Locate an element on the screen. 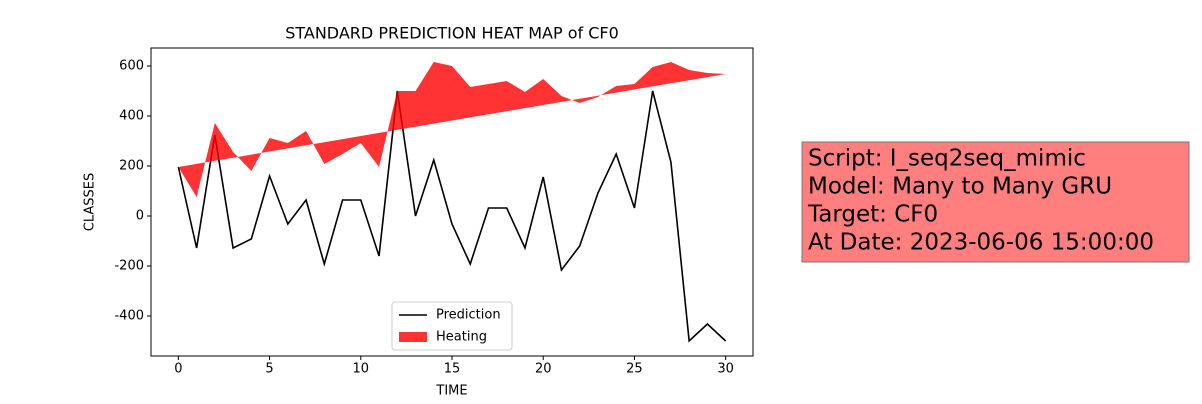 The width and height of the screenshot is (1202, 404). annotation-line: Target: CF0 is located at coordinates (872, 215).